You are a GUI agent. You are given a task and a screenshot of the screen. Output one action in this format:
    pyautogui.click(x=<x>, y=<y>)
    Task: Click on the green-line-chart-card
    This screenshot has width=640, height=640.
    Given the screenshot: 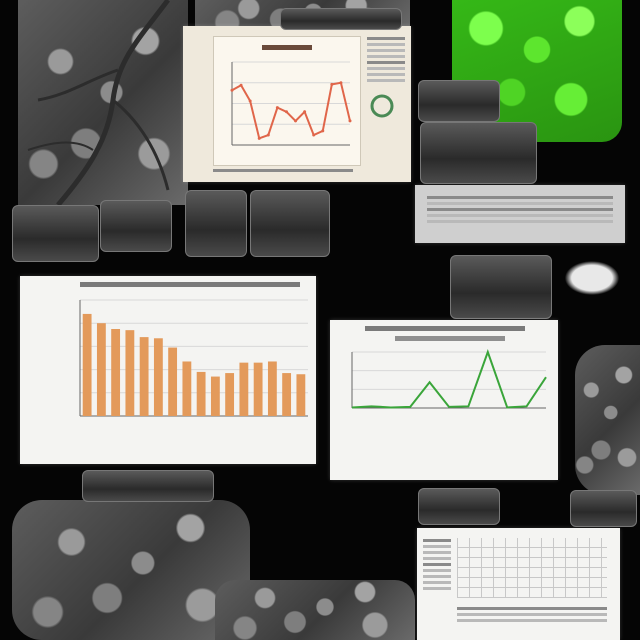 What is the action you would take?
    pyautogui.click(x=444, y=400)
    